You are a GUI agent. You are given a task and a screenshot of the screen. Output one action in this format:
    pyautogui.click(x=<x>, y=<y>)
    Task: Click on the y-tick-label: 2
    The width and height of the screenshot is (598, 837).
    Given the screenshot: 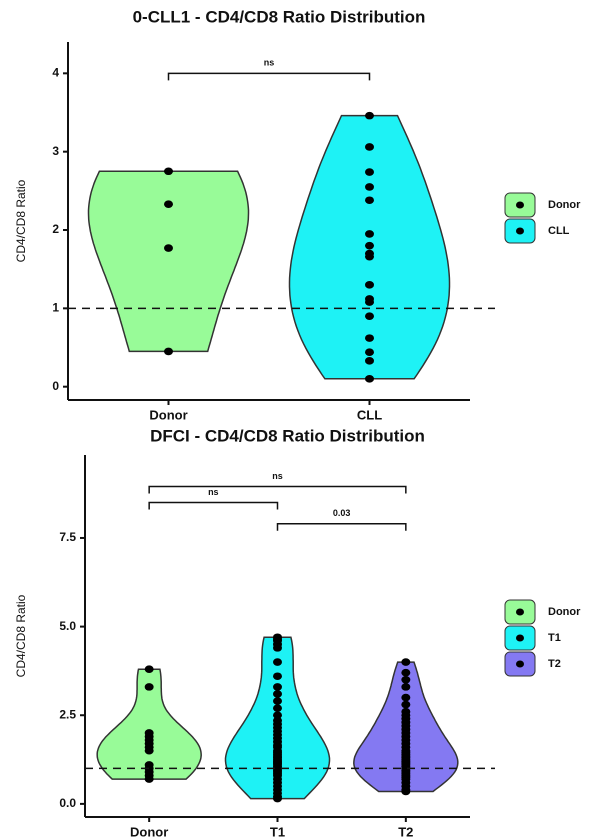 What is the action you would take?
    pyautogui.click(x=55, y=229)
    